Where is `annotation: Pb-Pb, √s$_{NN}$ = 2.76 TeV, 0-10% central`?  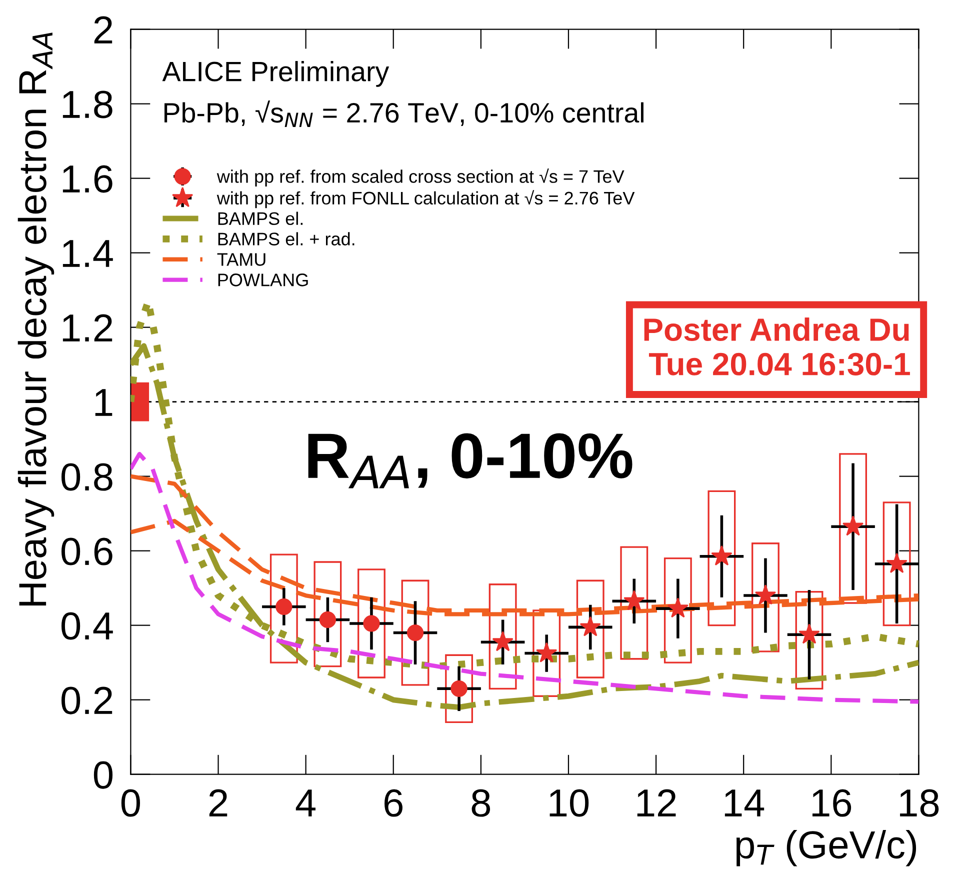 annotation: Pb-Pb, √s$_{NN}$ = 2.76 TeV, 0-10% central is located at coordinates (404, 113).